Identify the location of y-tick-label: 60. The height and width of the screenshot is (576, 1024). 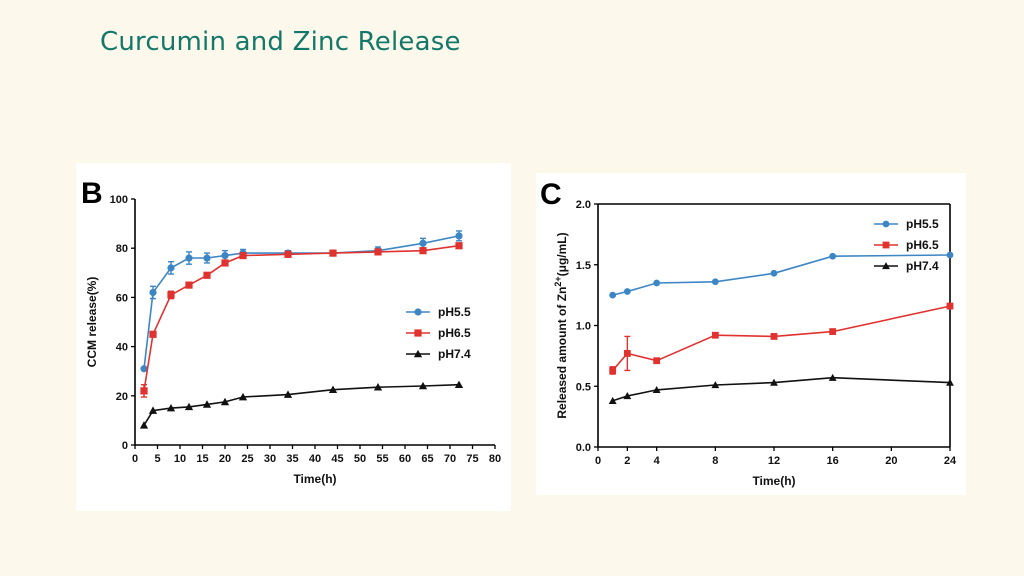
(122, 298).